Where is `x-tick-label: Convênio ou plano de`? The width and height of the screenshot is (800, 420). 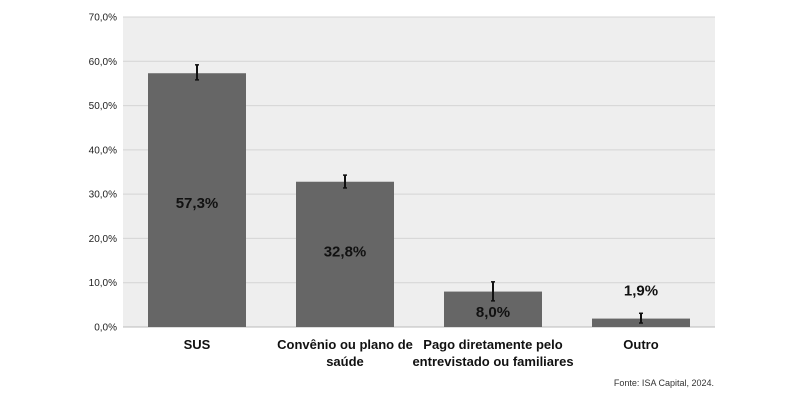
x-tick-label: Convênio ou plano de is located at coordinates (345, 344).